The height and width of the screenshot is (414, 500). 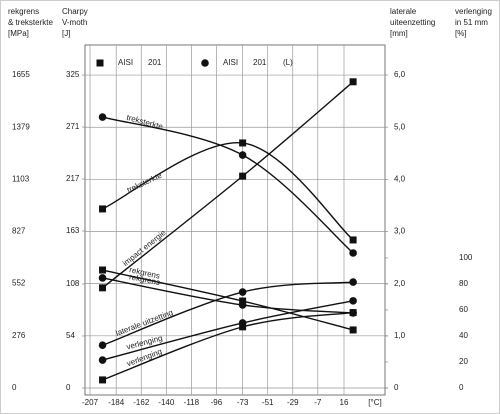 I want to click on axis-title: uiteenzetting, so click(x=412, y=22).